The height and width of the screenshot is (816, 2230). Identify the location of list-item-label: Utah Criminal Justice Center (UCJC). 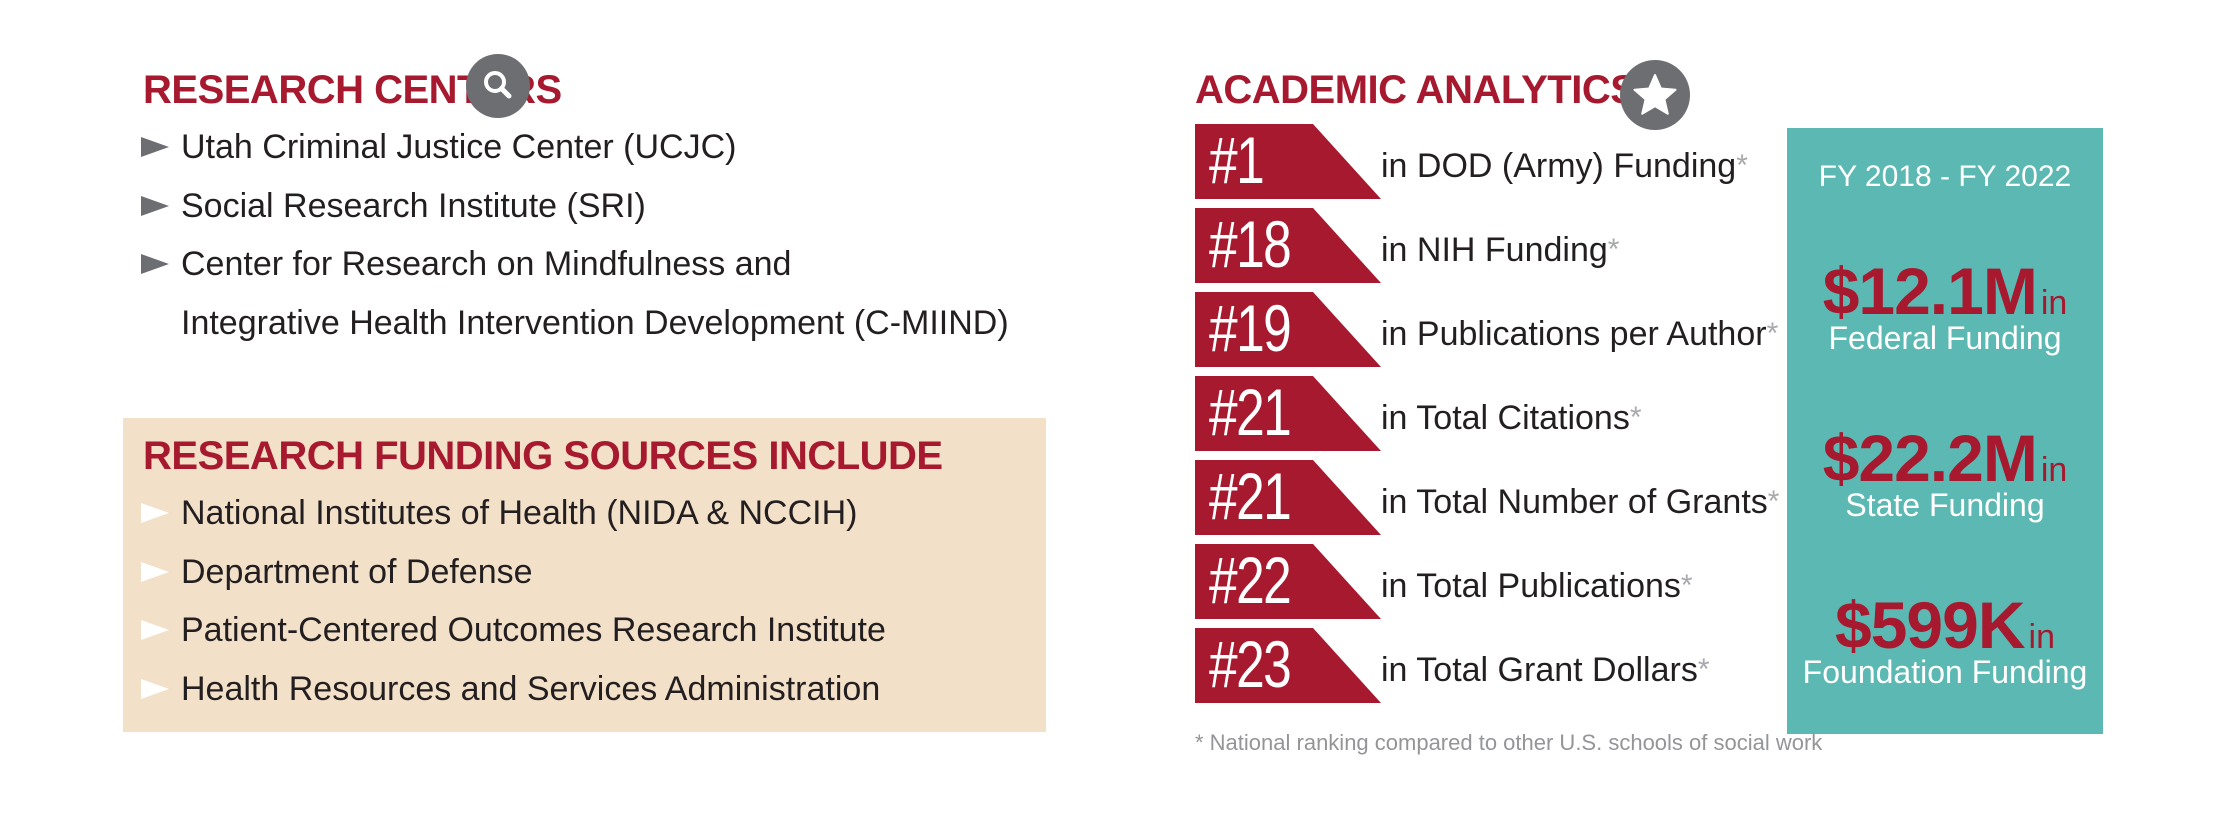
(459, 147).